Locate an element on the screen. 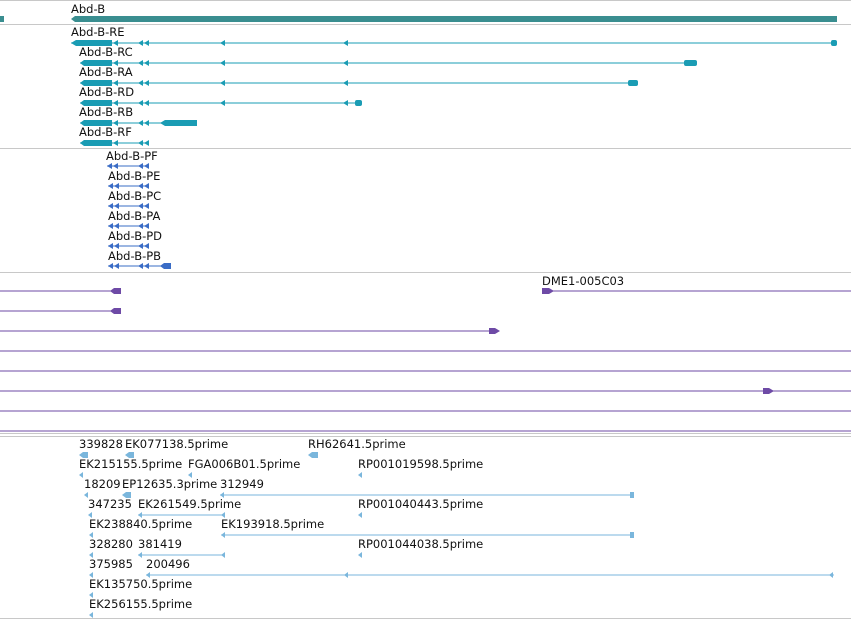 The image size is (851, 620). protein-pb: Abd-B-PB is located at coordinates (139, 259).